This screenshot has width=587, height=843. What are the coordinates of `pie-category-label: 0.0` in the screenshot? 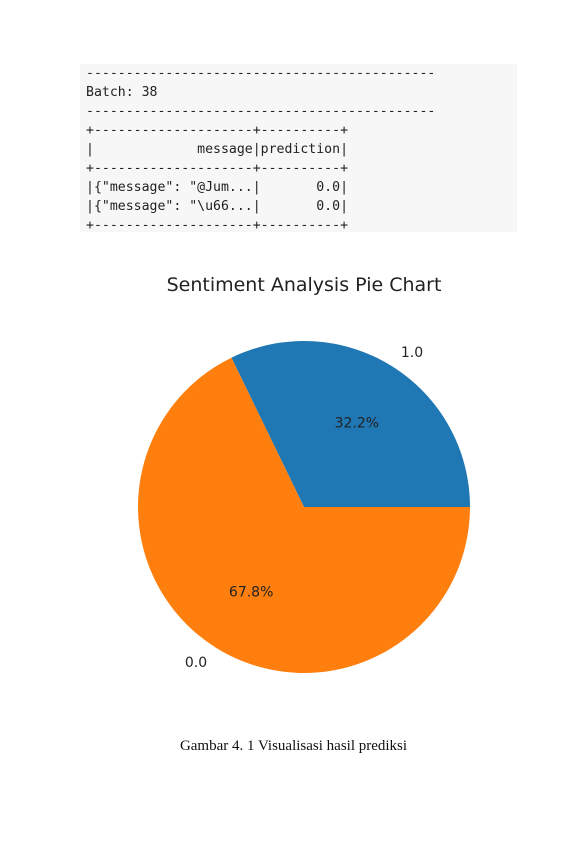 It's located at (196, 663).